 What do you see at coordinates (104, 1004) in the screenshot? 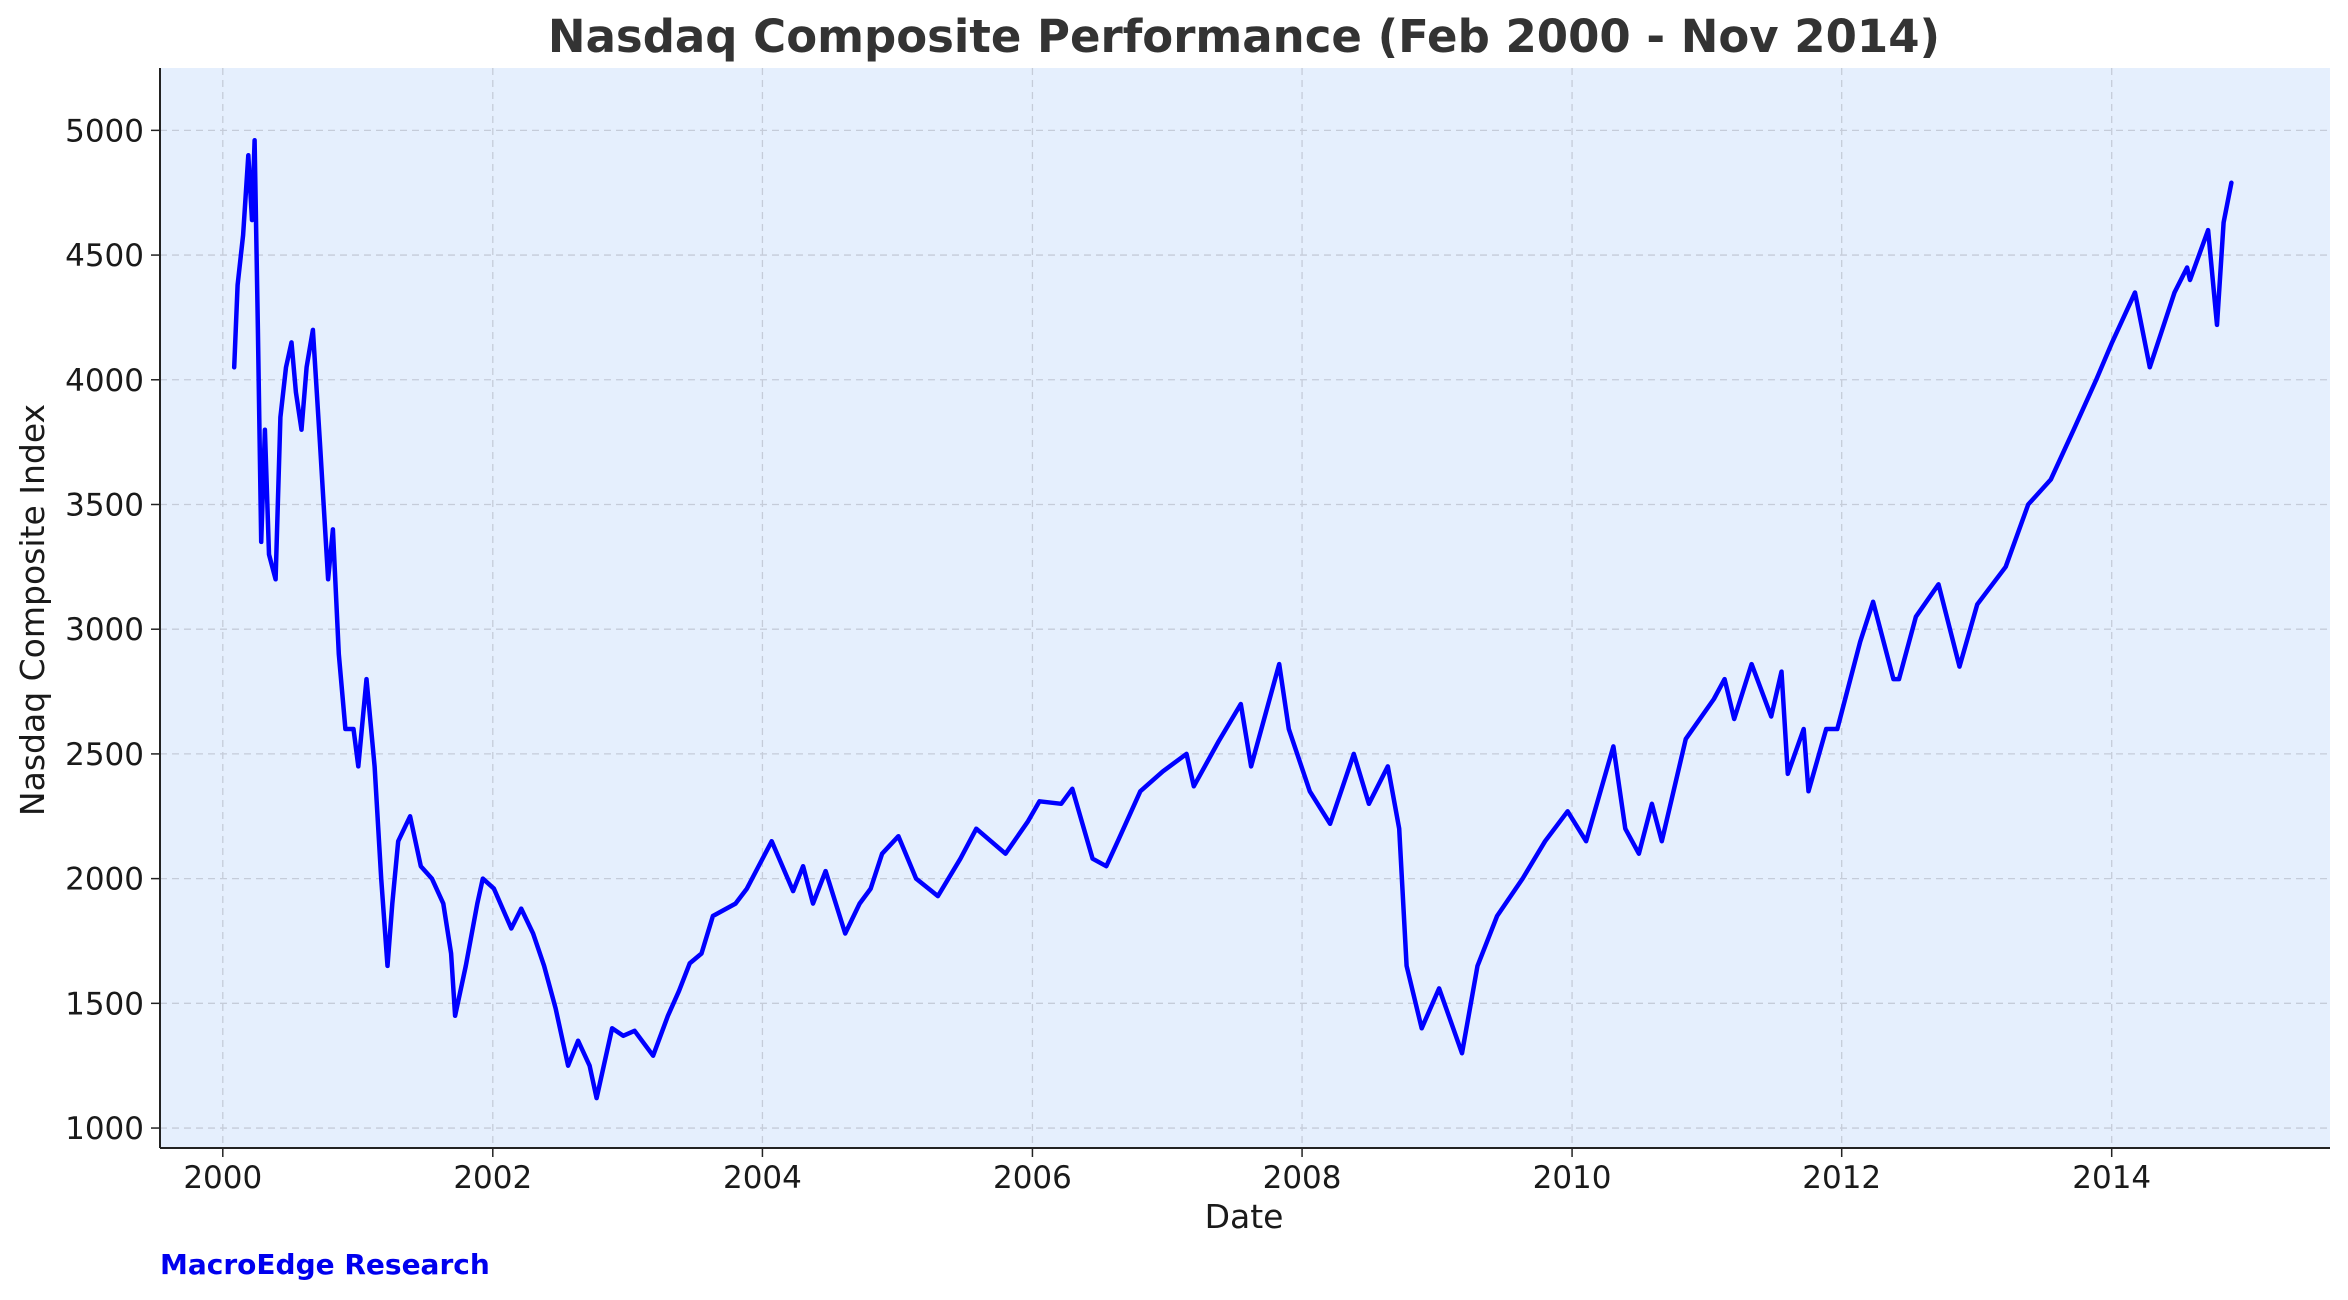
I see `y-tick-label: 1500` at bounding box center [104, 1004].